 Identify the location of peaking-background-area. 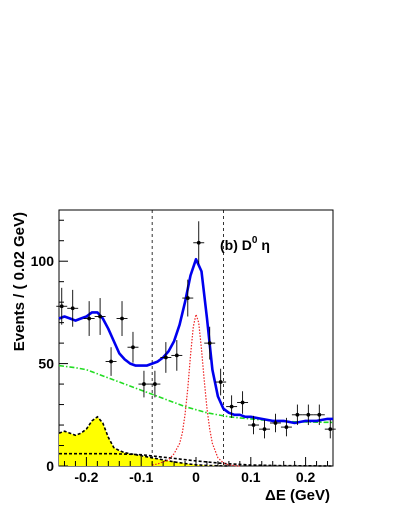
(144, 441).